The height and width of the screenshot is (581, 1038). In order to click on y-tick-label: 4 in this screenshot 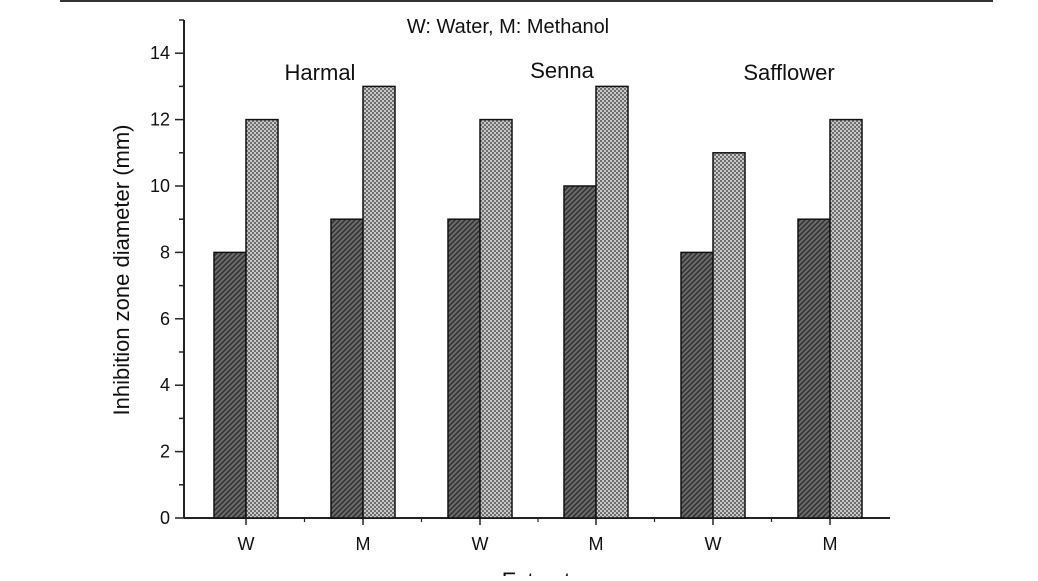, I will do `click(165, 385)`.